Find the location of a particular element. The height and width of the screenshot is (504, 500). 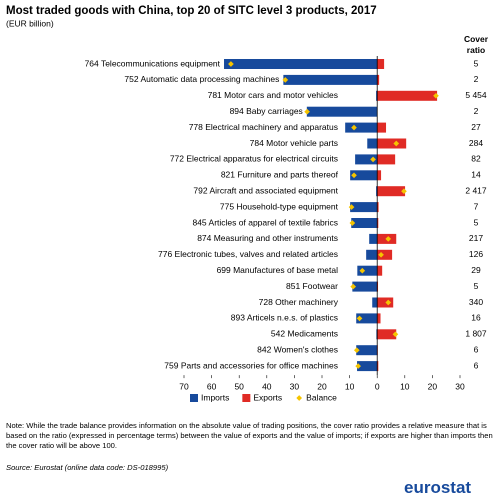

category-label: 894 Baby carriages is located at coordinates (266, 111).